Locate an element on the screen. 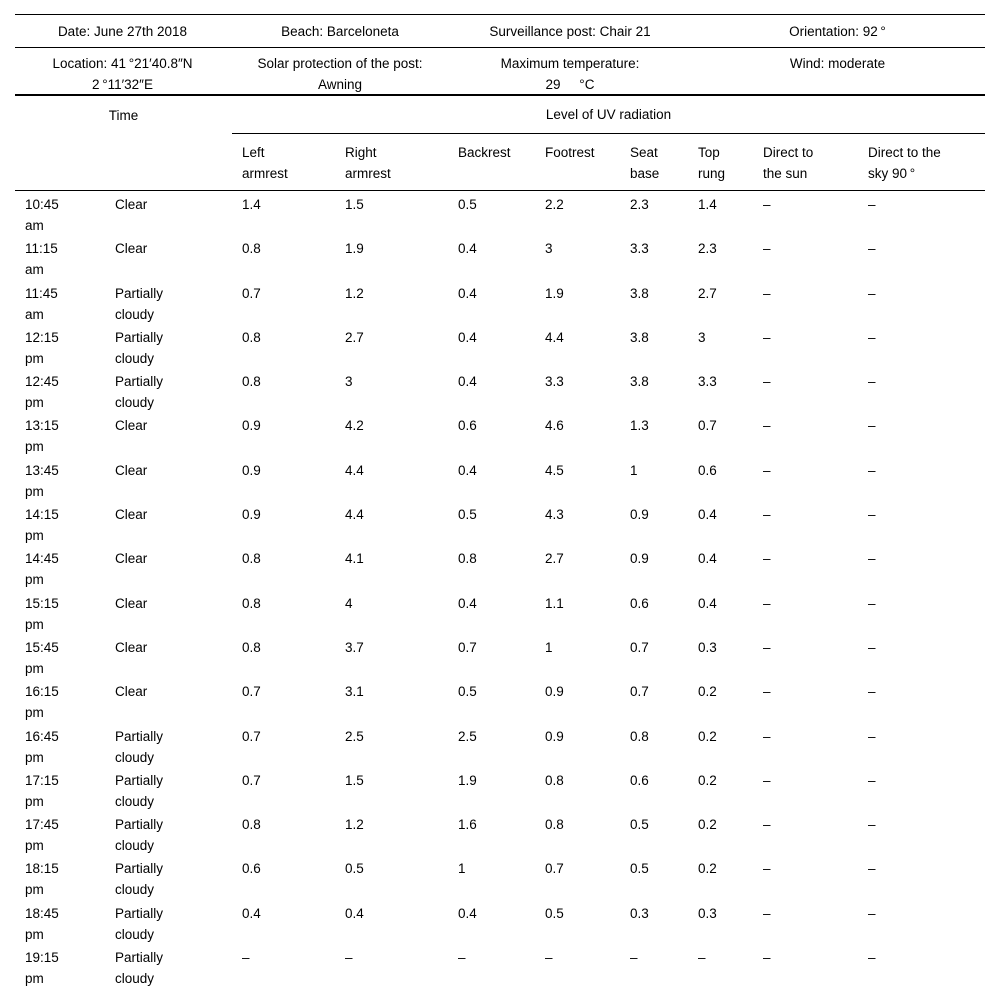  cell-footrest: 1.1 is located at coordinates (554, 603).